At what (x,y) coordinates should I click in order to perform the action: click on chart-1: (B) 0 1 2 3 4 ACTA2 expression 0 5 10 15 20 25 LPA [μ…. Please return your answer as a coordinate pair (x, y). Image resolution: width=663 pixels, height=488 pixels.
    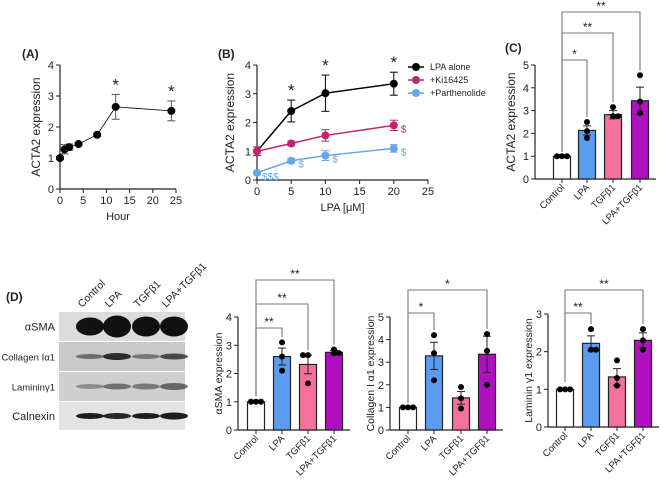
    Looking at the image, I should click on (352, 130).